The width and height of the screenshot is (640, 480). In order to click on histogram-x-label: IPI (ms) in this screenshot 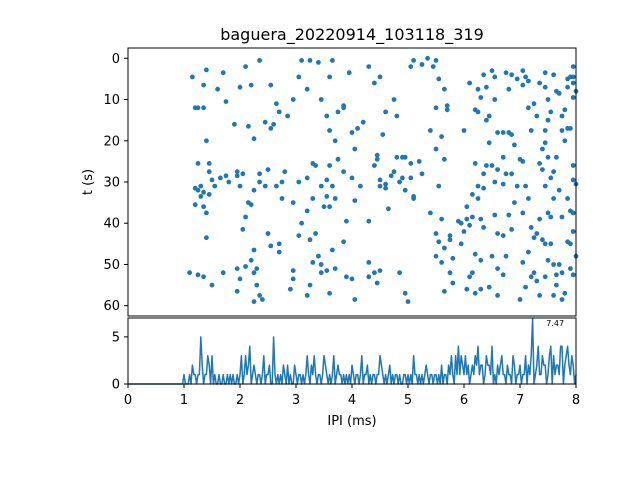, I will do `click(351, 421)`.